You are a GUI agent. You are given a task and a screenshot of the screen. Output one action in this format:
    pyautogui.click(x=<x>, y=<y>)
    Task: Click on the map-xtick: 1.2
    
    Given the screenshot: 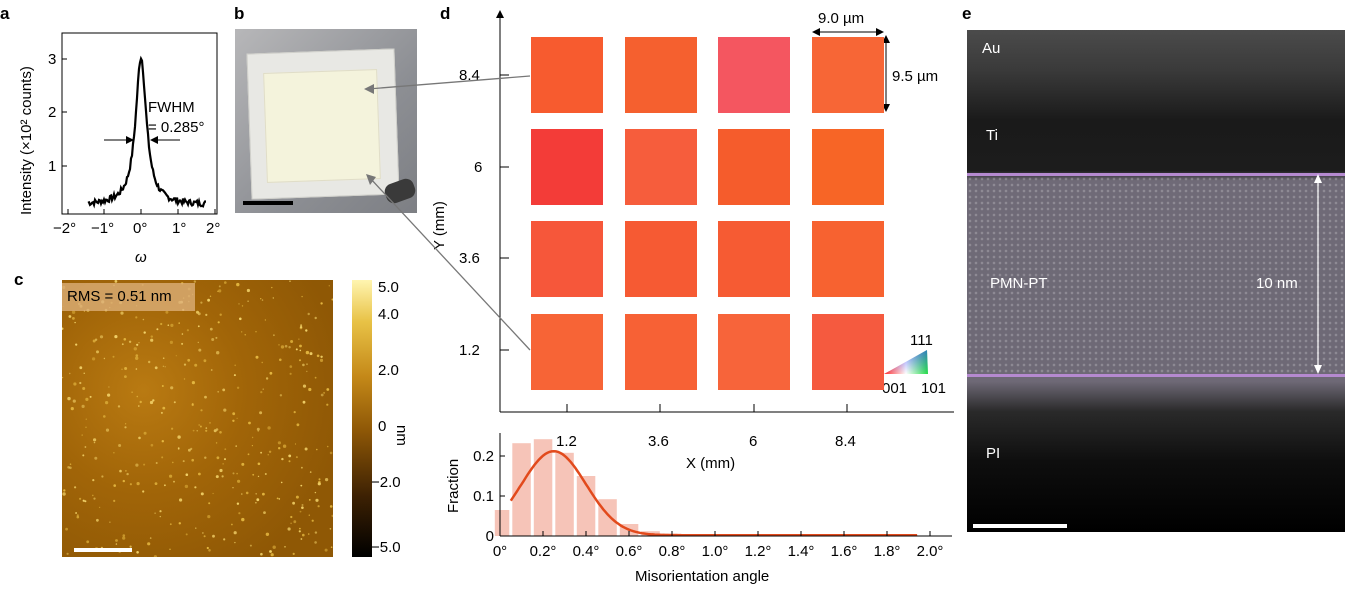 What is the action you would take?
    pyautogui.click(x=566, y=441)
    